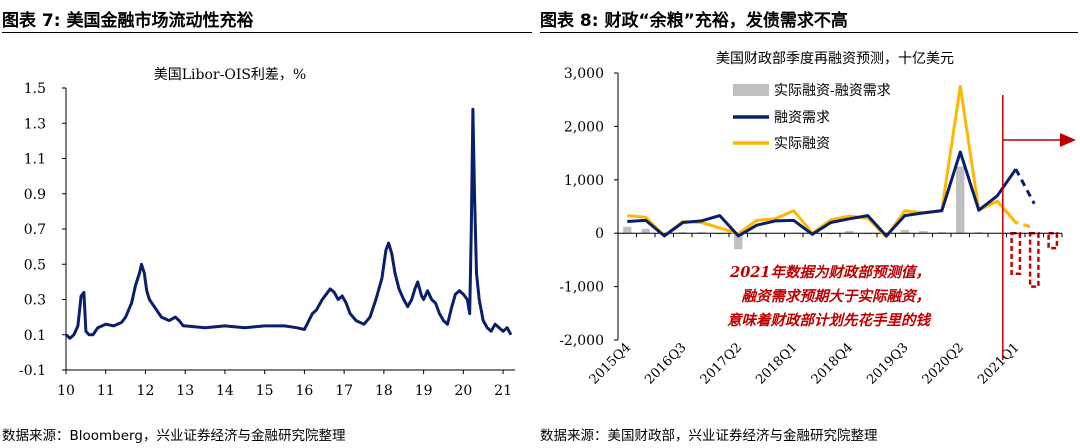 The height and width of the screenshot is (448, 1080). What do you see at coordinates (832, 363) in the screenshot?
I see `x-tick-label: 2018Q4` at bounding box center [832, 363].